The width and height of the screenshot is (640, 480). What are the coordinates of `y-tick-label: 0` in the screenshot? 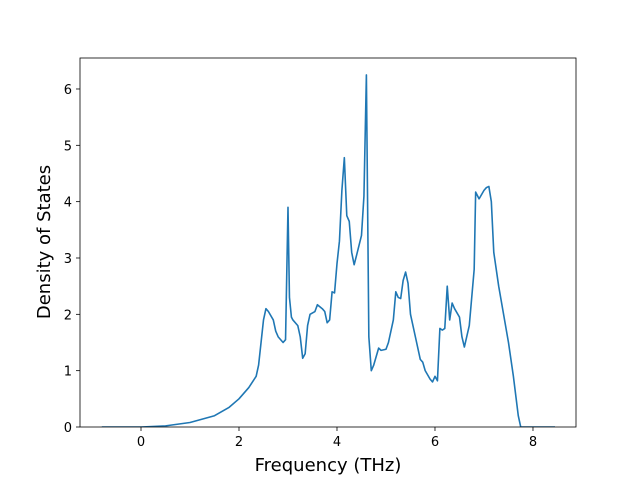 It's located at (68, 428).